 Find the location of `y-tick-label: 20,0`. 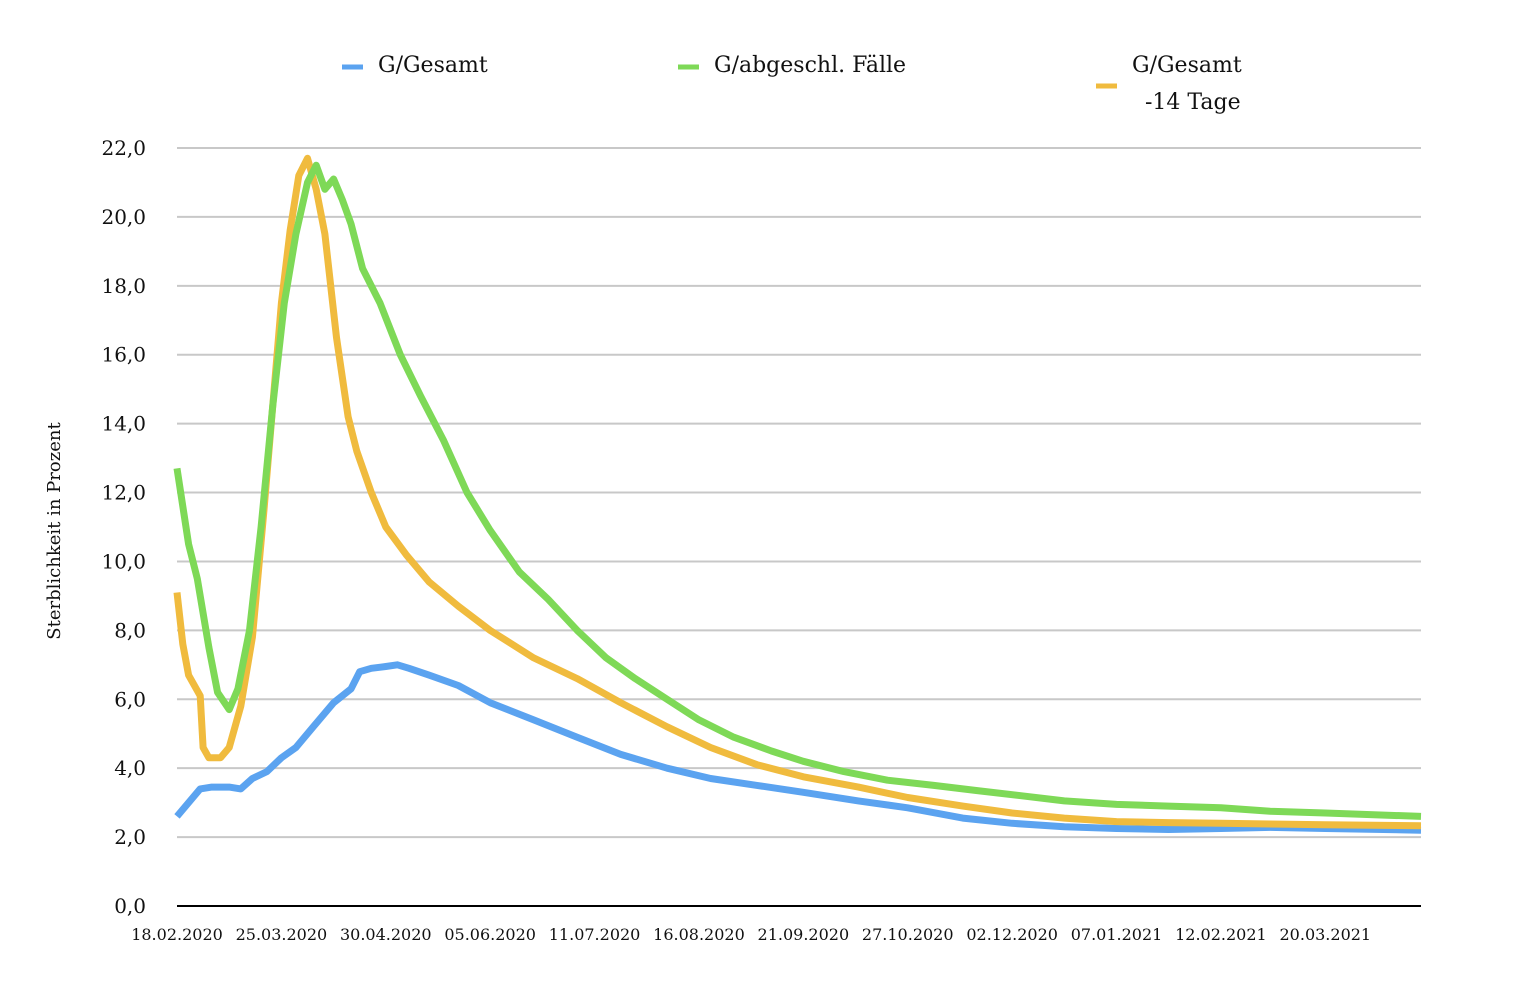

y-tick-label: 20,0 is located at coordinates (123, 217).